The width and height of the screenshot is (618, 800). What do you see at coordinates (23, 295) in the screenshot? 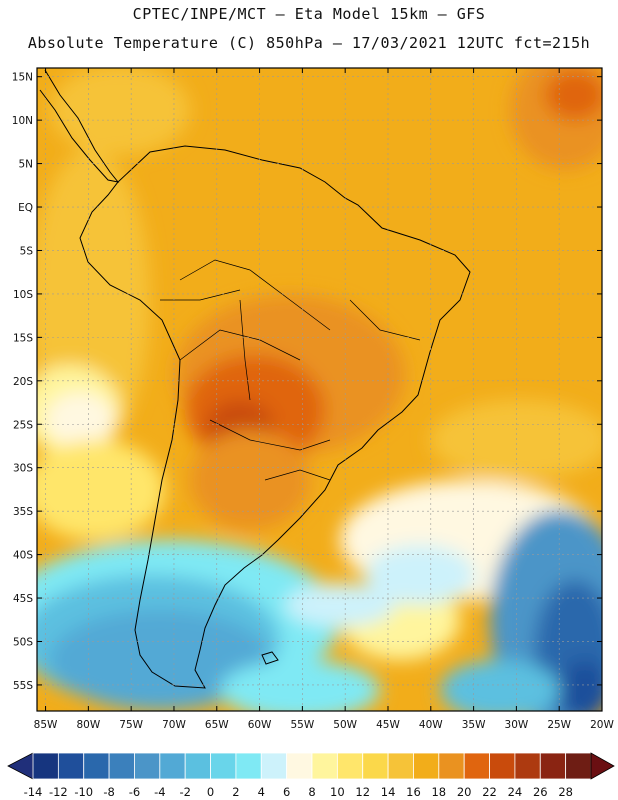
I see `lat-label: 10S` at bounding box center [23, 295].